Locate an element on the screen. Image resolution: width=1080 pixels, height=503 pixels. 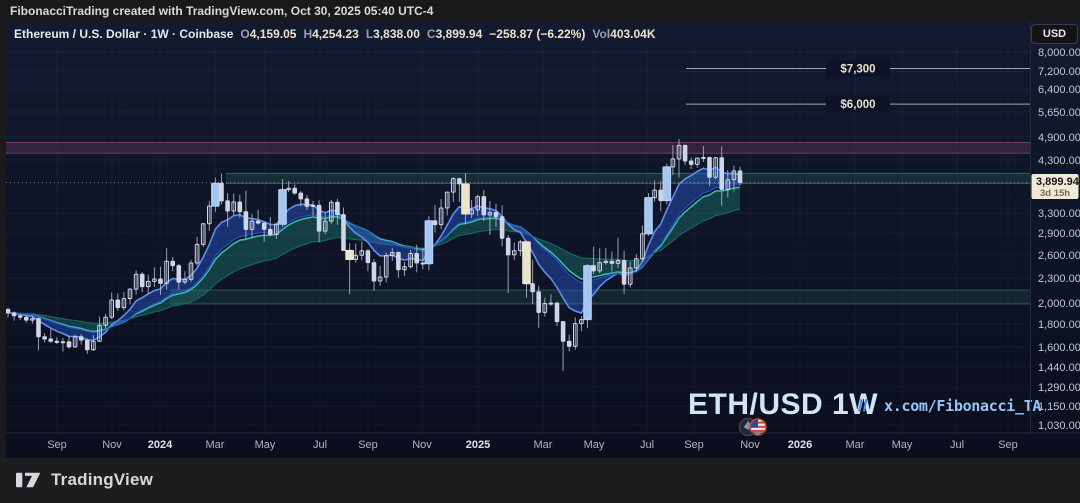
price-tick: 5,650.00 is located at coordinates (1059, 113).